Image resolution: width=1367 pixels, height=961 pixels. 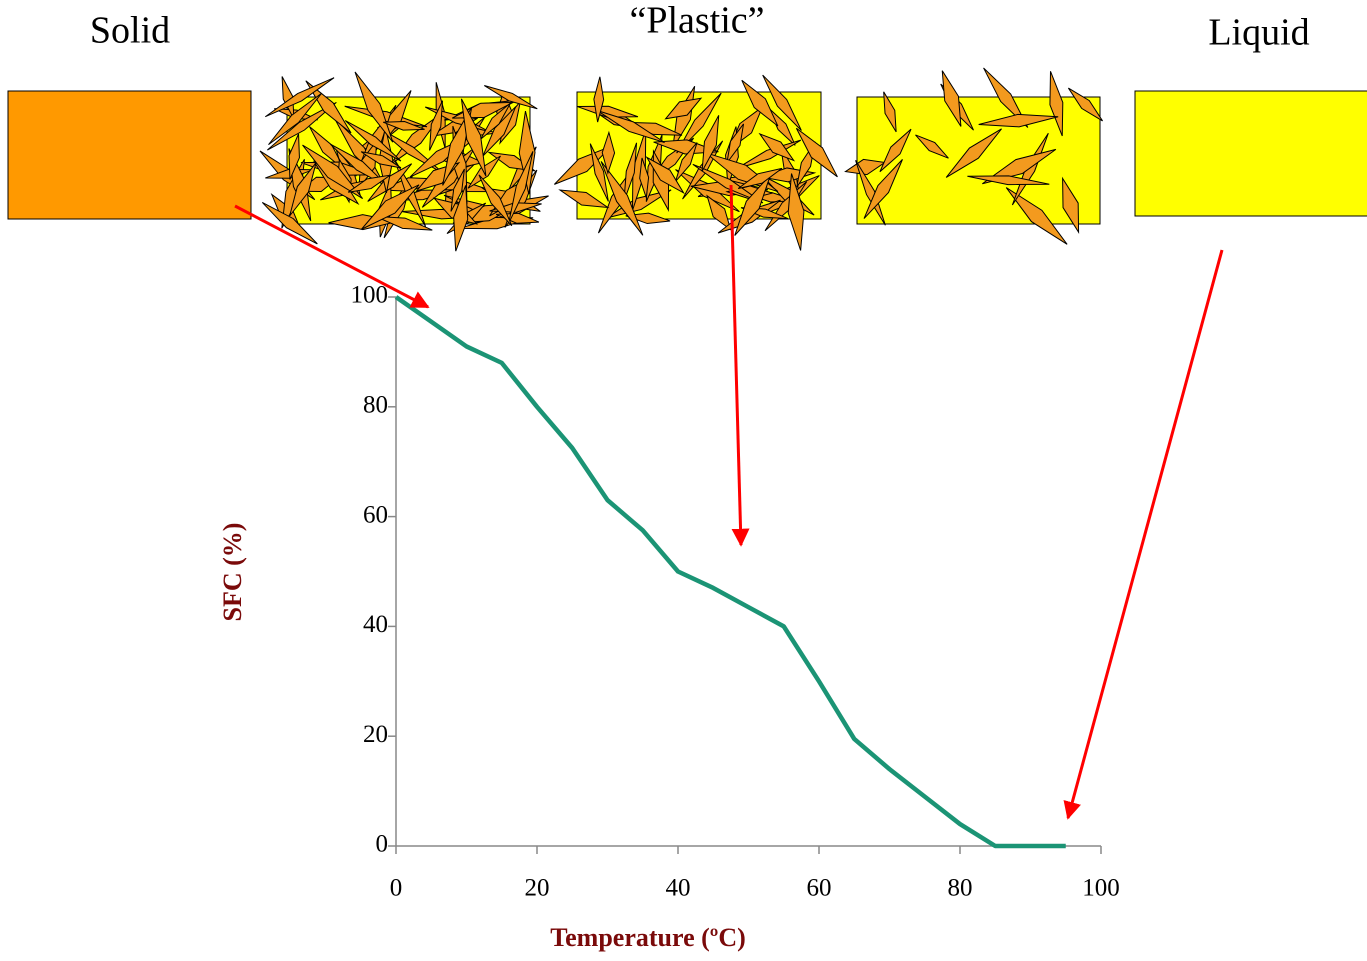 I want to click on y-tick-label: 0, so click(x=382, y=844).